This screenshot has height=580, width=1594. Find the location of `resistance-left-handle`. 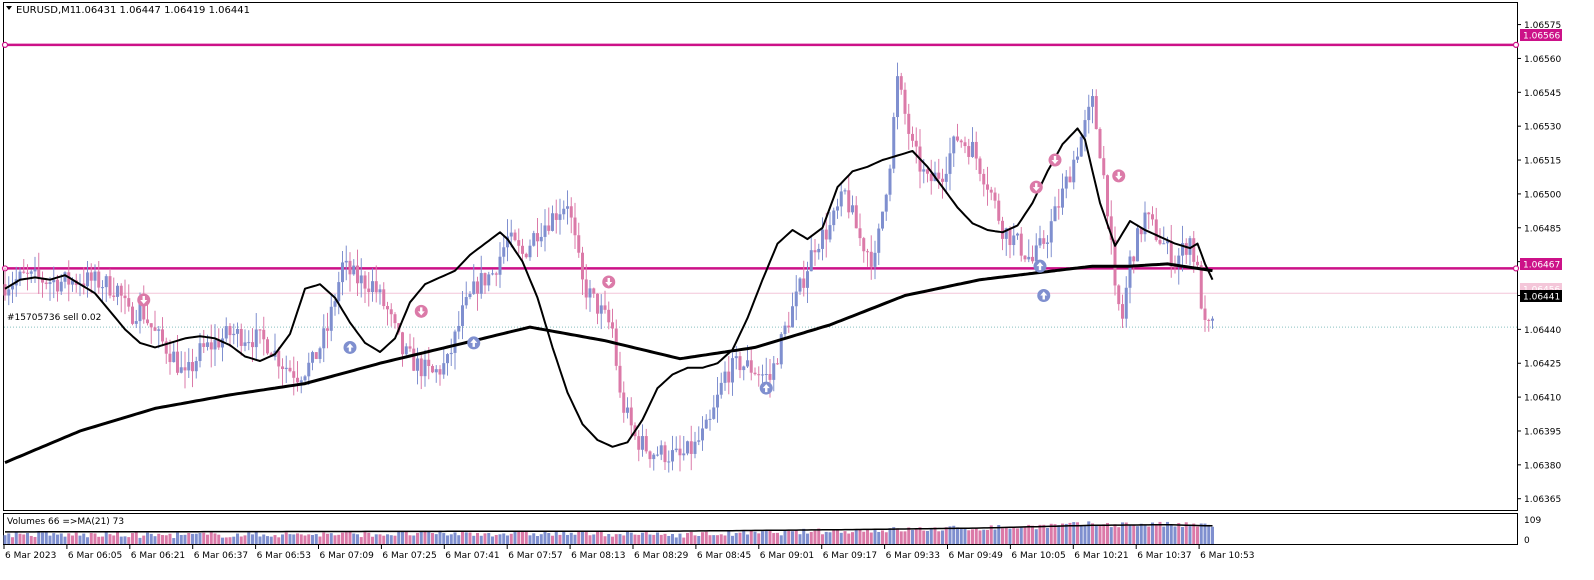

resistance-left-handle is located at coordinates (5, 44).